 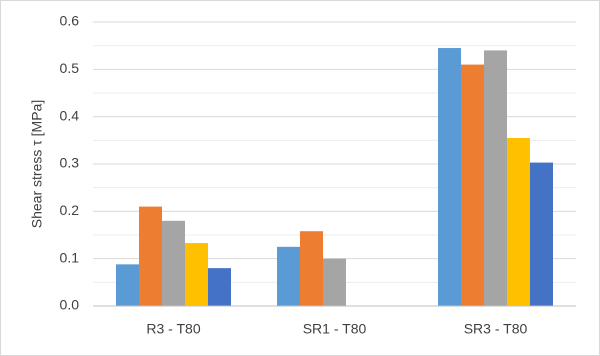 What do you see at coordinates (173, 329) in the screenshot?
I see `x-tick-label: R3 - T80` at bounding box center [173, 329].